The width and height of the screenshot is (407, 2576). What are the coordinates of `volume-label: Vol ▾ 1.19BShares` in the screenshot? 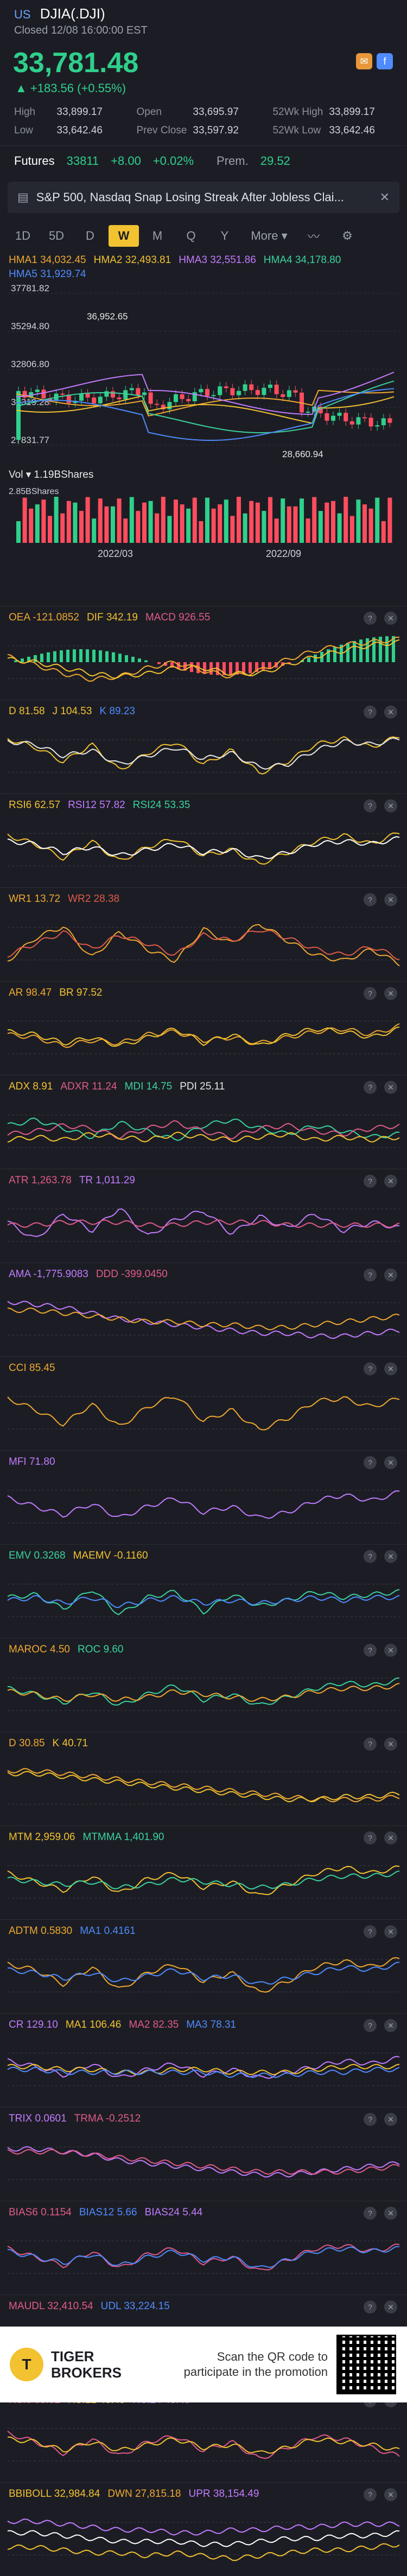 It's located at (51, 475).